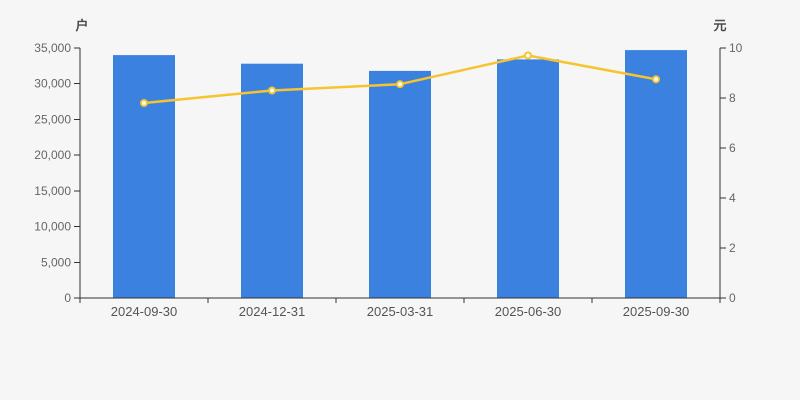 The image size is (800, 400). What do you see at coordinates (52, 155) in the screenshot?
I see `left-y-tick-label: 20,000` at bounding box center [52, 155].